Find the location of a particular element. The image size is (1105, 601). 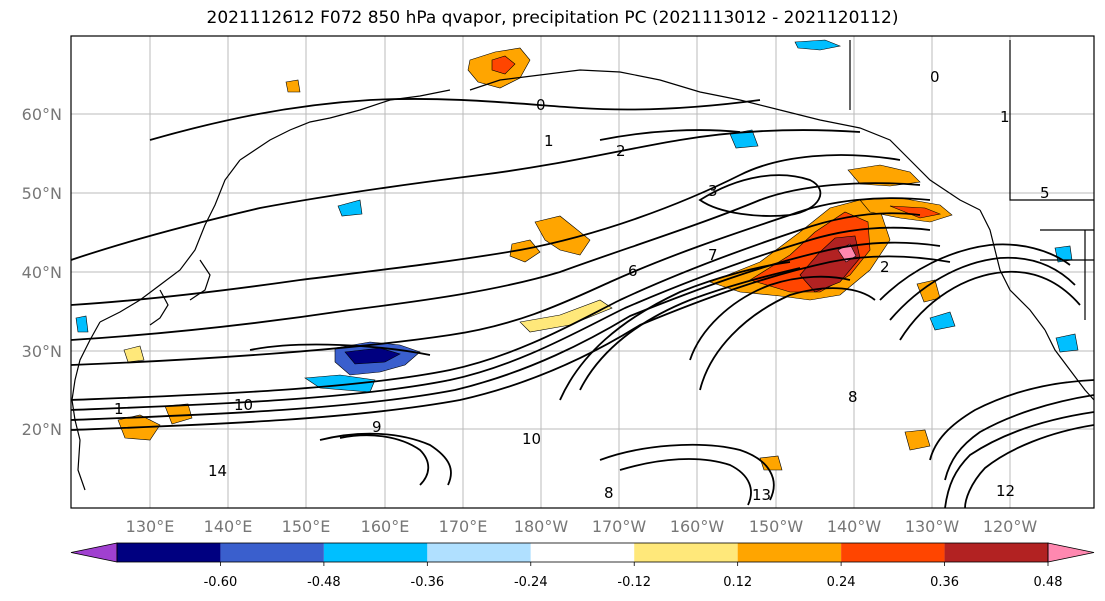

colorbar-tick-label: 0.48 is located at coordinates (1048, 582).